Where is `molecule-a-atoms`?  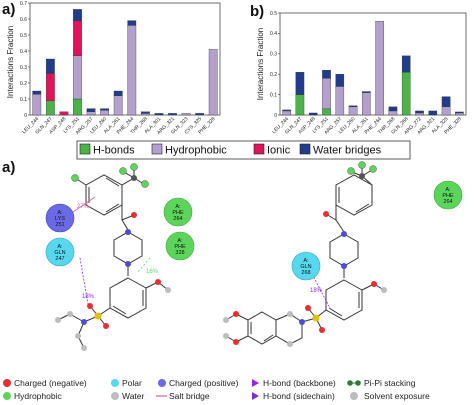
molecule-a-atoms is located at coordinates (113, 257).